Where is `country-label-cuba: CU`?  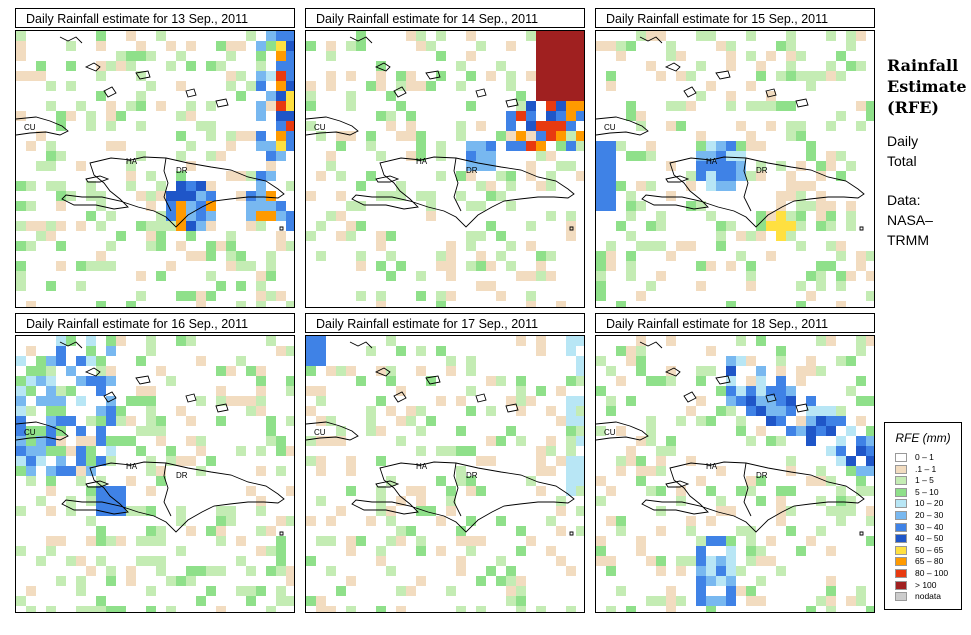 country-label-cuba: CU is located at coordinates (30, 127).